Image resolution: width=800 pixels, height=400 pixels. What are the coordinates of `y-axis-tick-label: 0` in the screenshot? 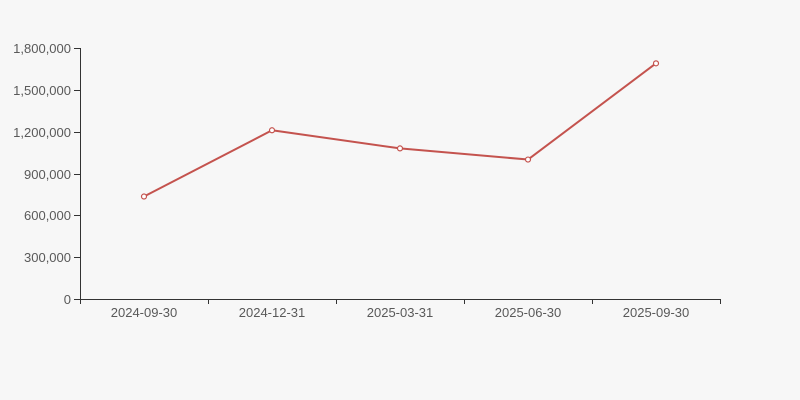 It's located at (67, 299).